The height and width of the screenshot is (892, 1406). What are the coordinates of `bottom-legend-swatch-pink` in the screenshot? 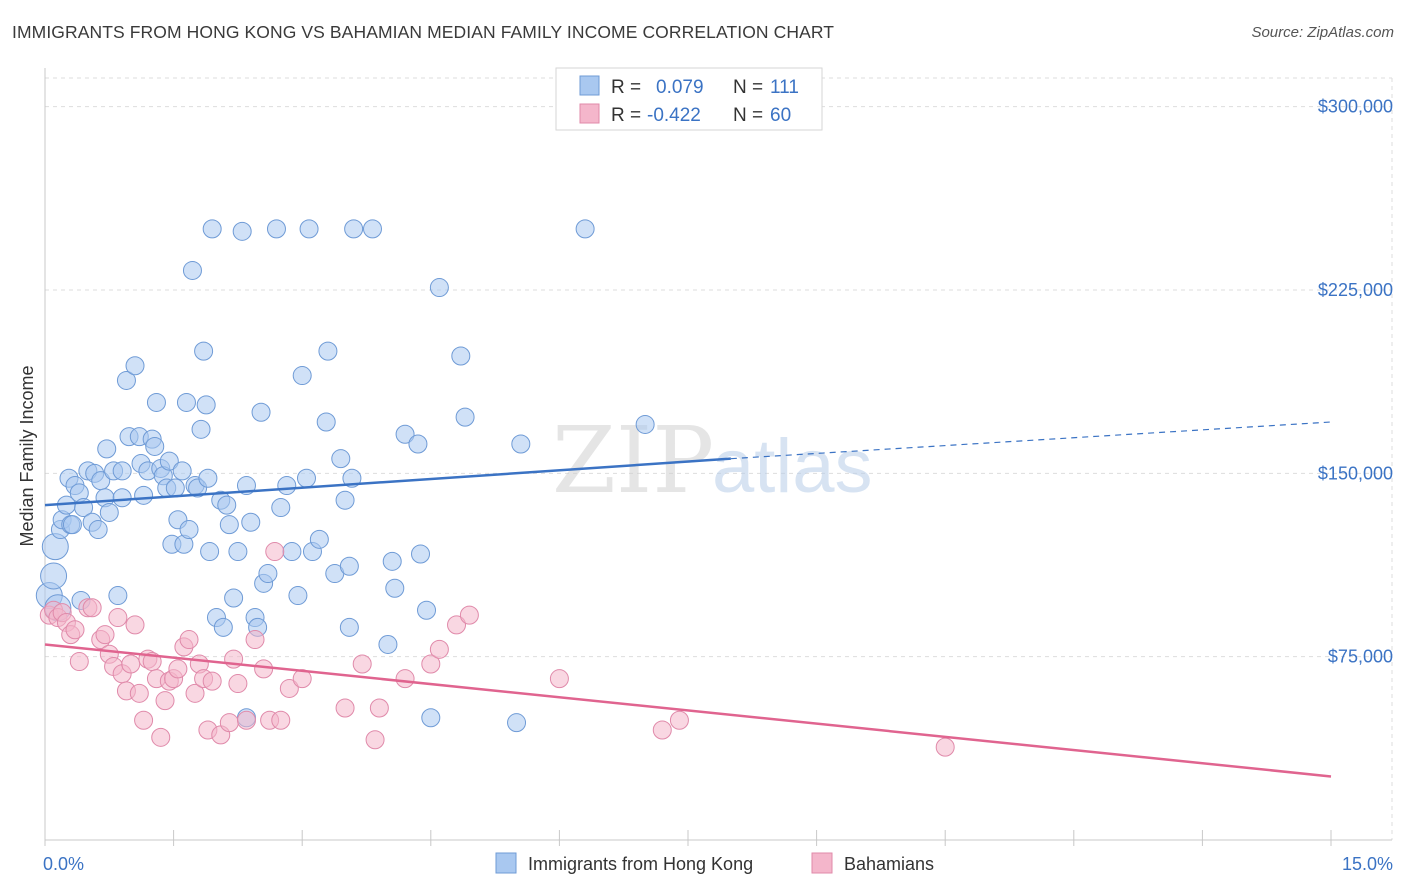 It's located at (822, 863).